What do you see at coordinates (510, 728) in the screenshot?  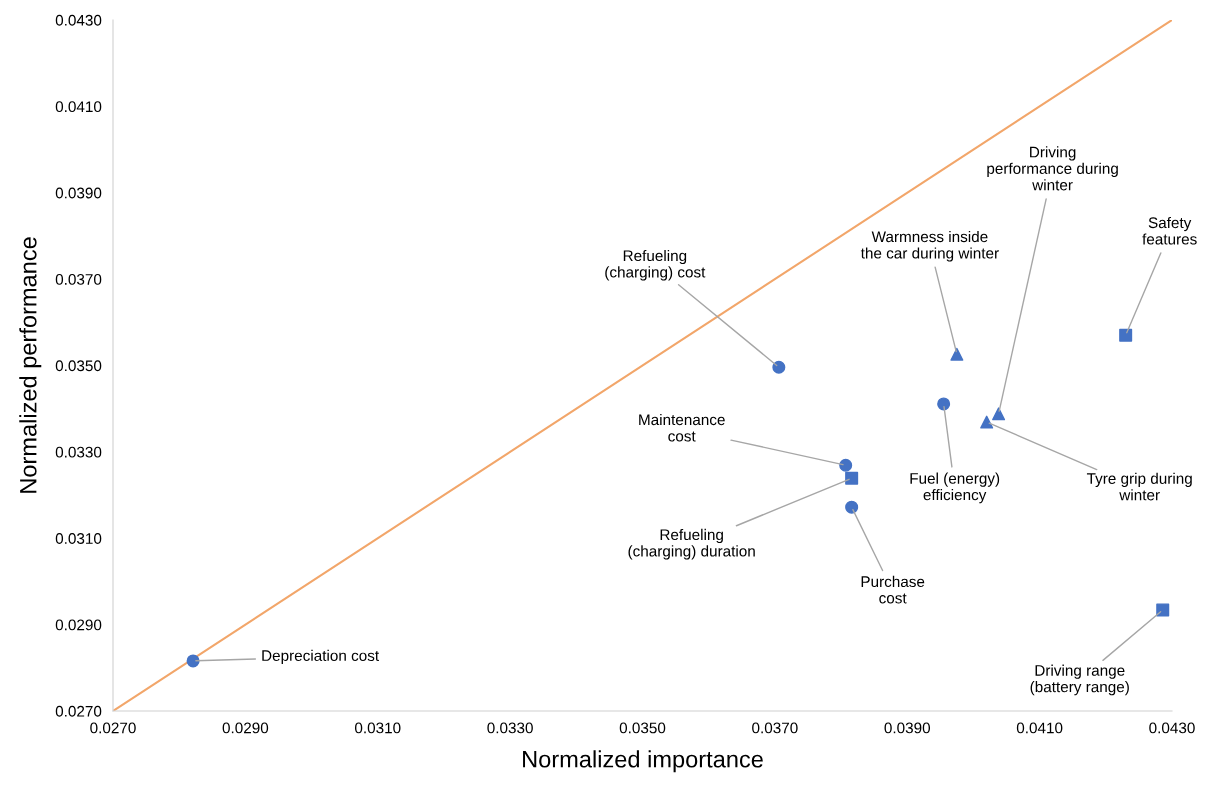 I see `x-tick-label: 0.0330` at bounding box center [510, 728].